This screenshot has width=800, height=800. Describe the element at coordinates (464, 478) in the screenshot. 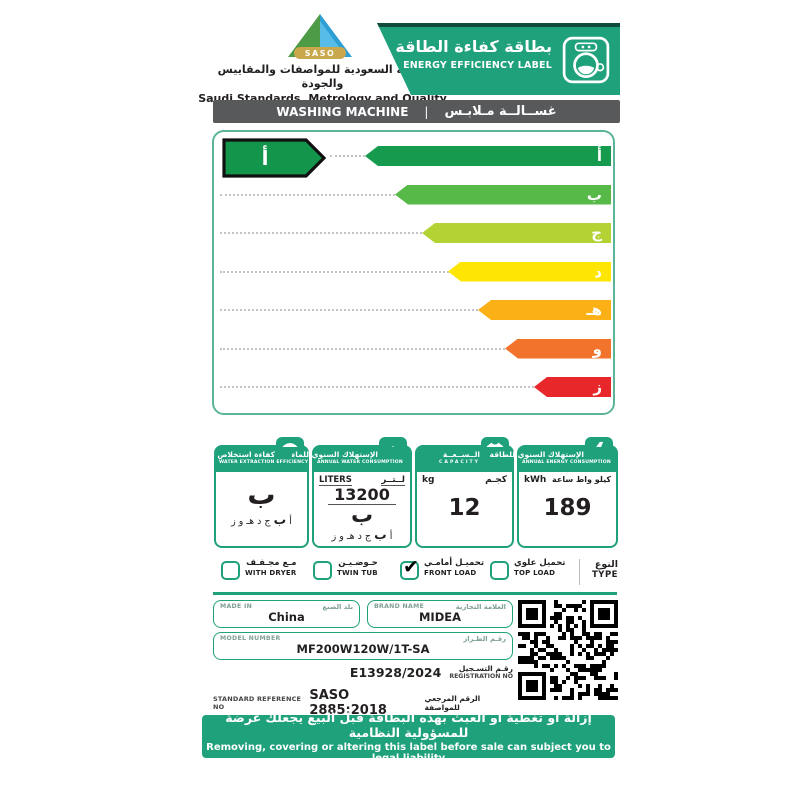

I see `capacity-units: kg كجـم` at that location.